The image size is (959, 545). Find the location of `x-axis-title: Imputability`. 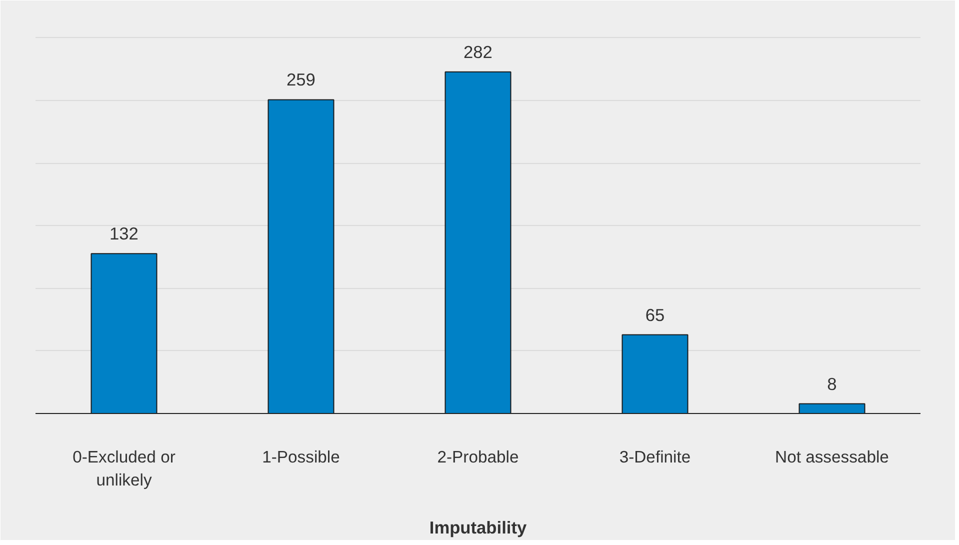

x-axis-title: Imputability is located at coordinates (478, 527).